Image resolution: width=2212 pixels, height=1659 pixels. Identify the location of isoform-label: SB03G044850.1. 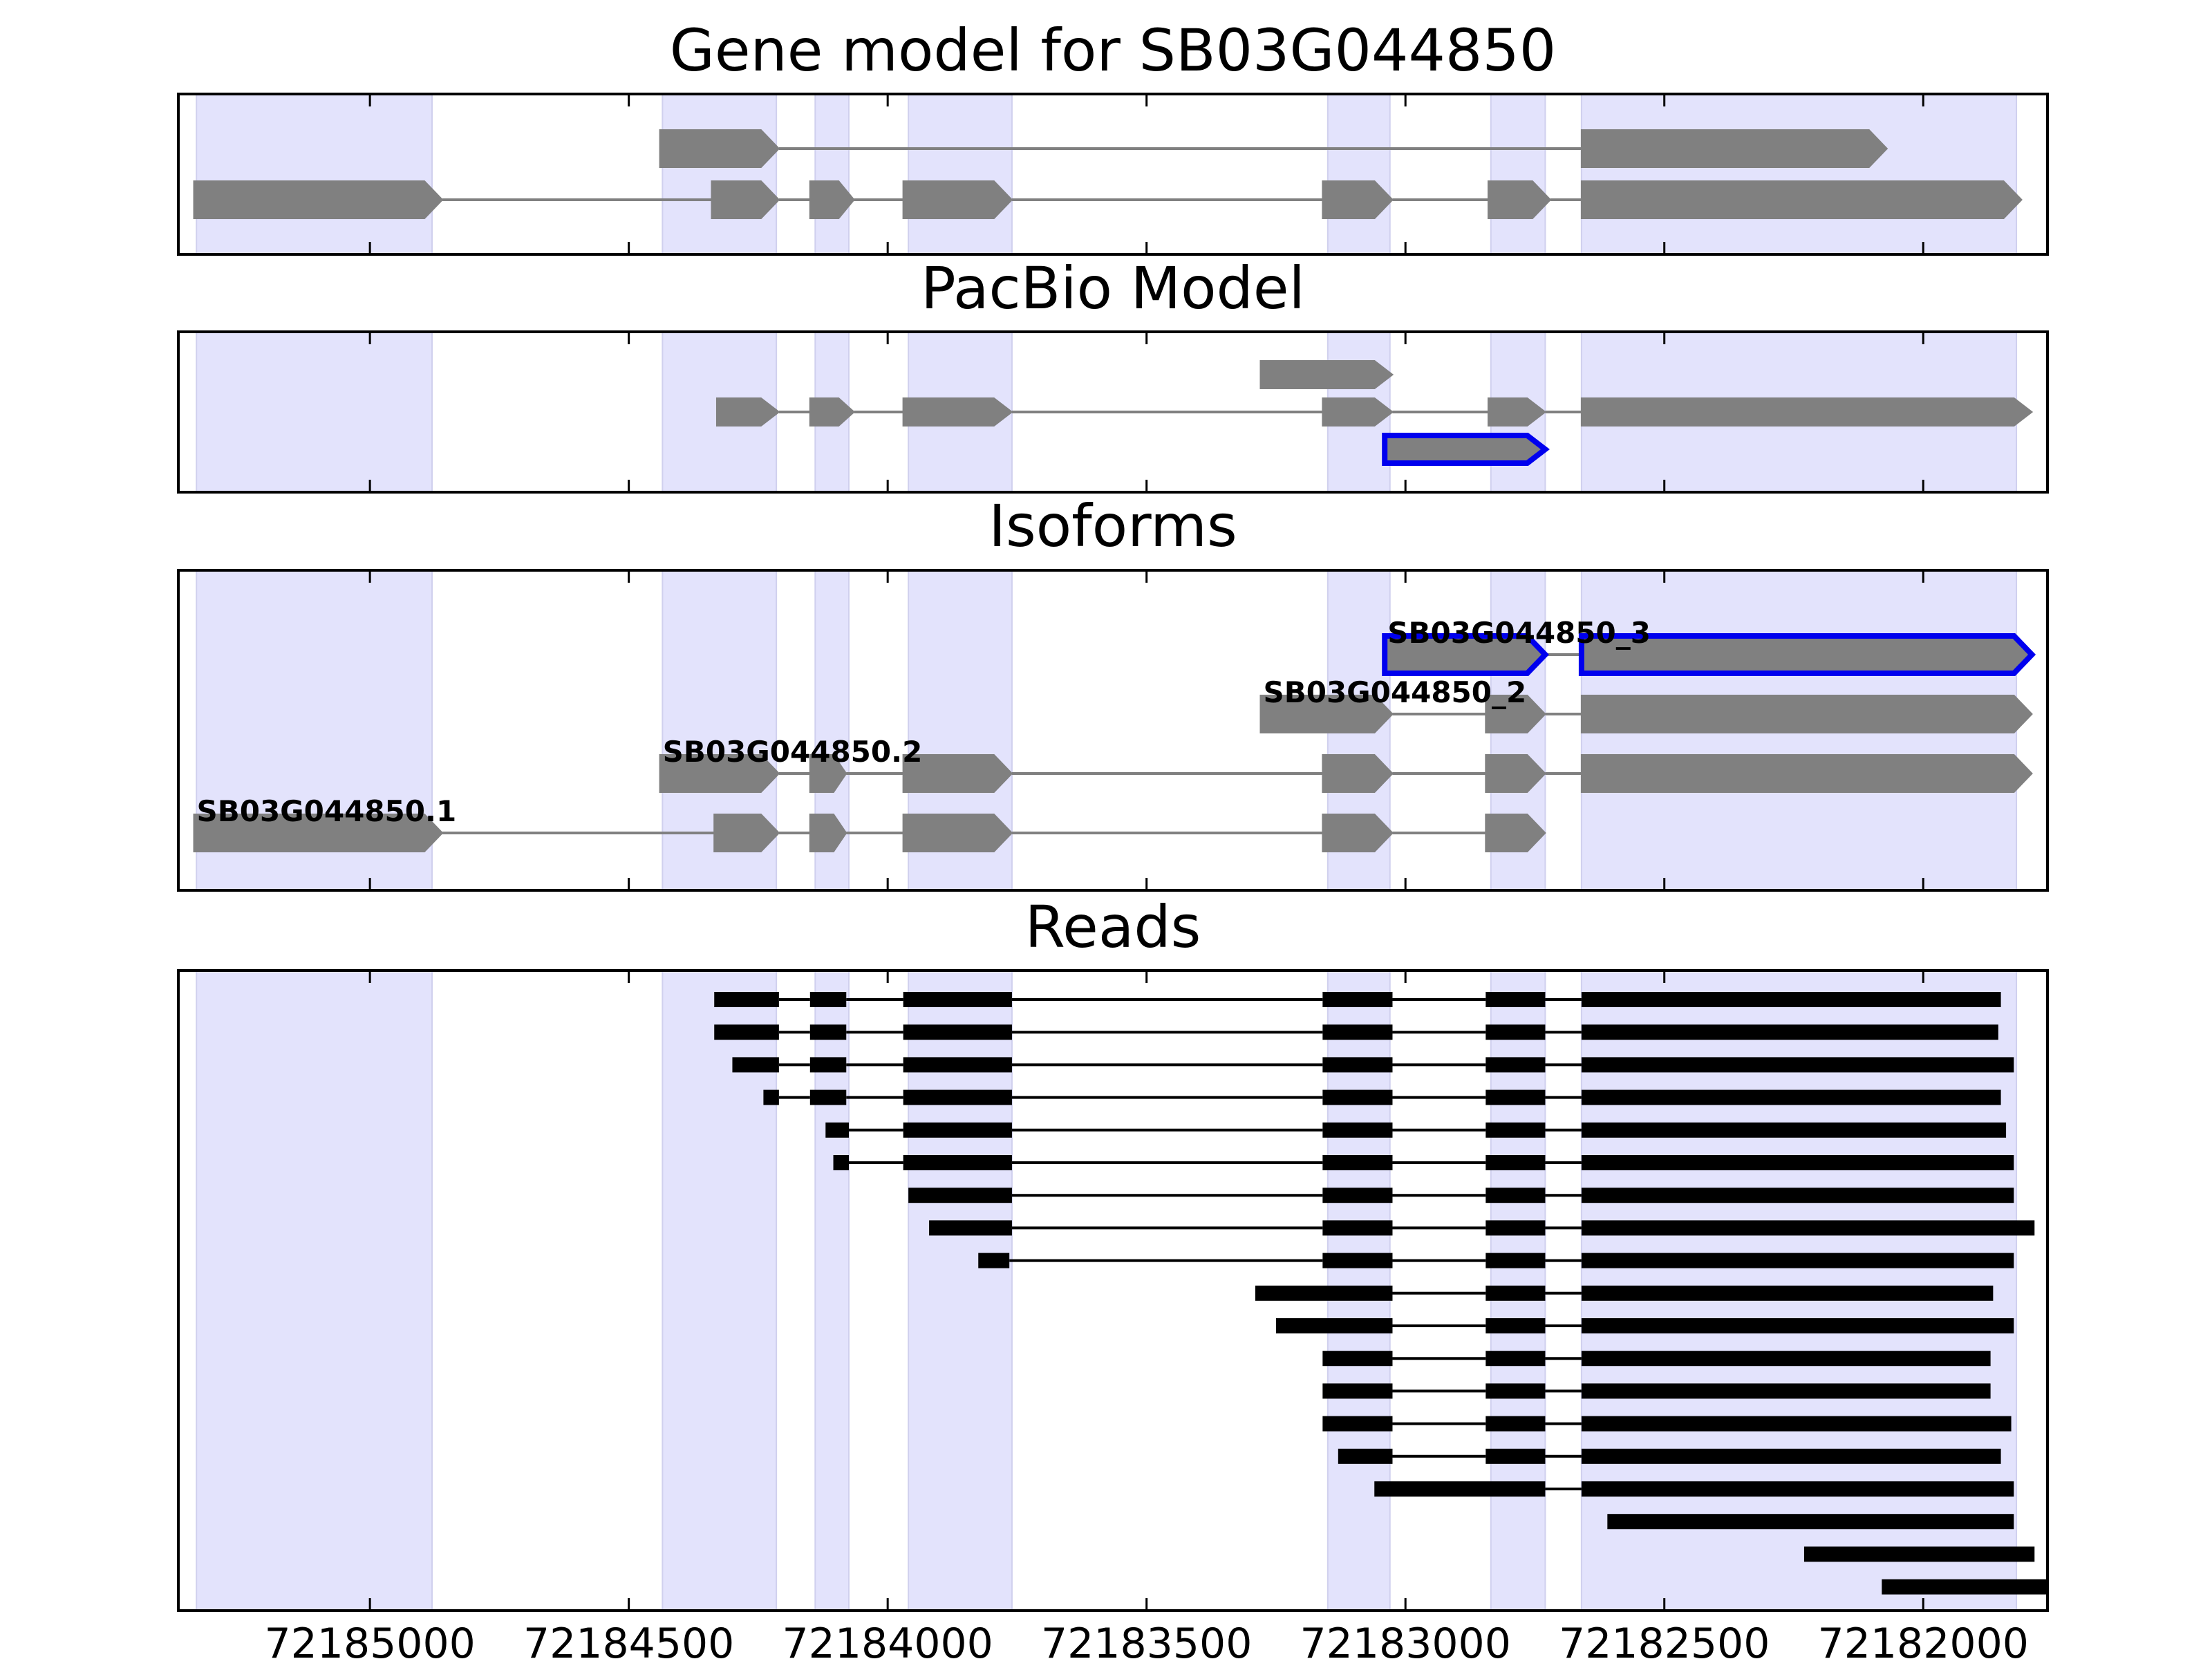
(326, 811).